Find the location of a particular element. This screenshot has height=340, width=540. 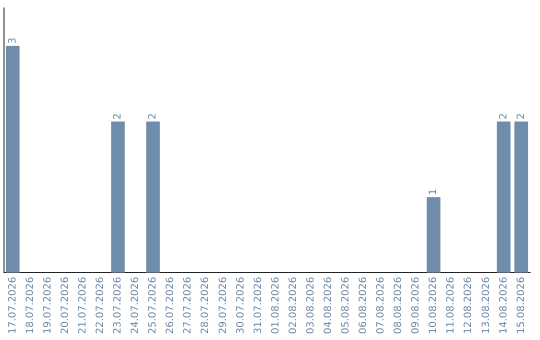

x-tick-label: 22.07.2026 is located at coordinates (100, 305).